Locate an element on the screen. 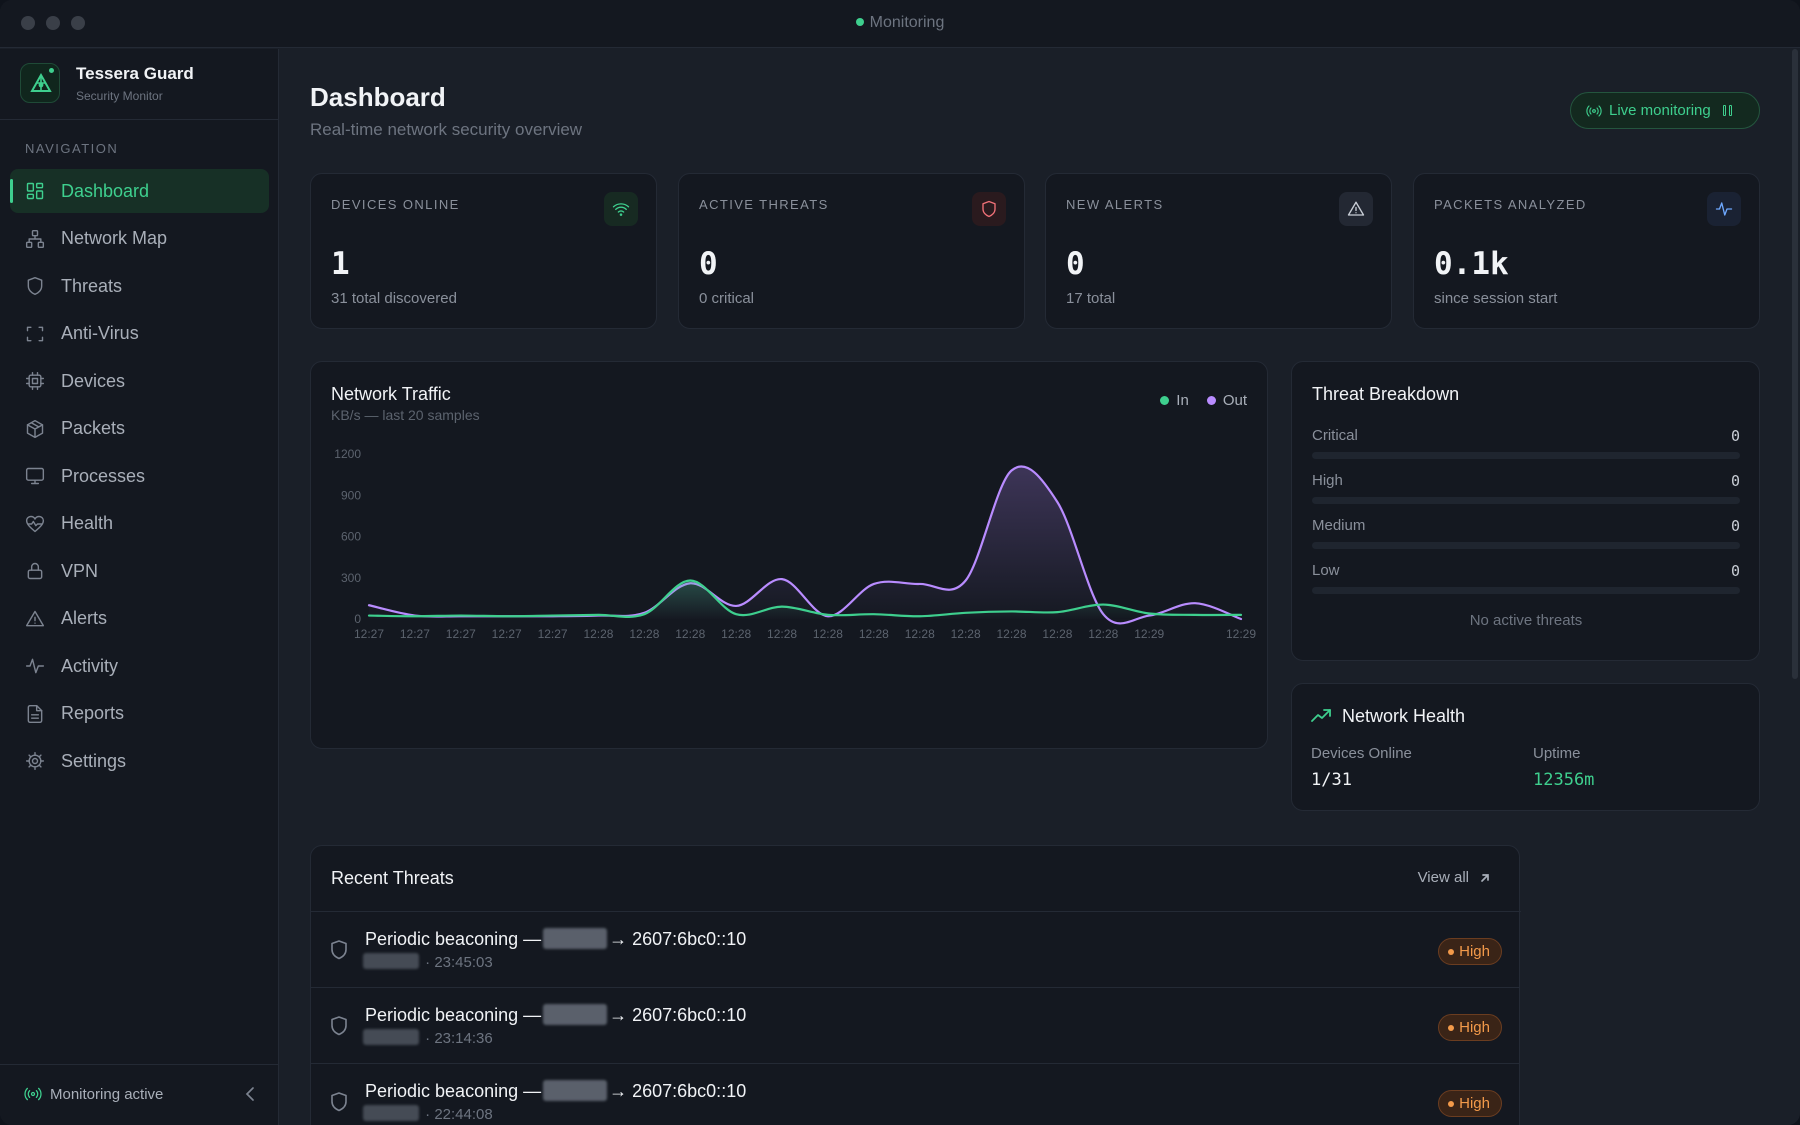  main-scrollbar is located at coordinates (1795, 364).